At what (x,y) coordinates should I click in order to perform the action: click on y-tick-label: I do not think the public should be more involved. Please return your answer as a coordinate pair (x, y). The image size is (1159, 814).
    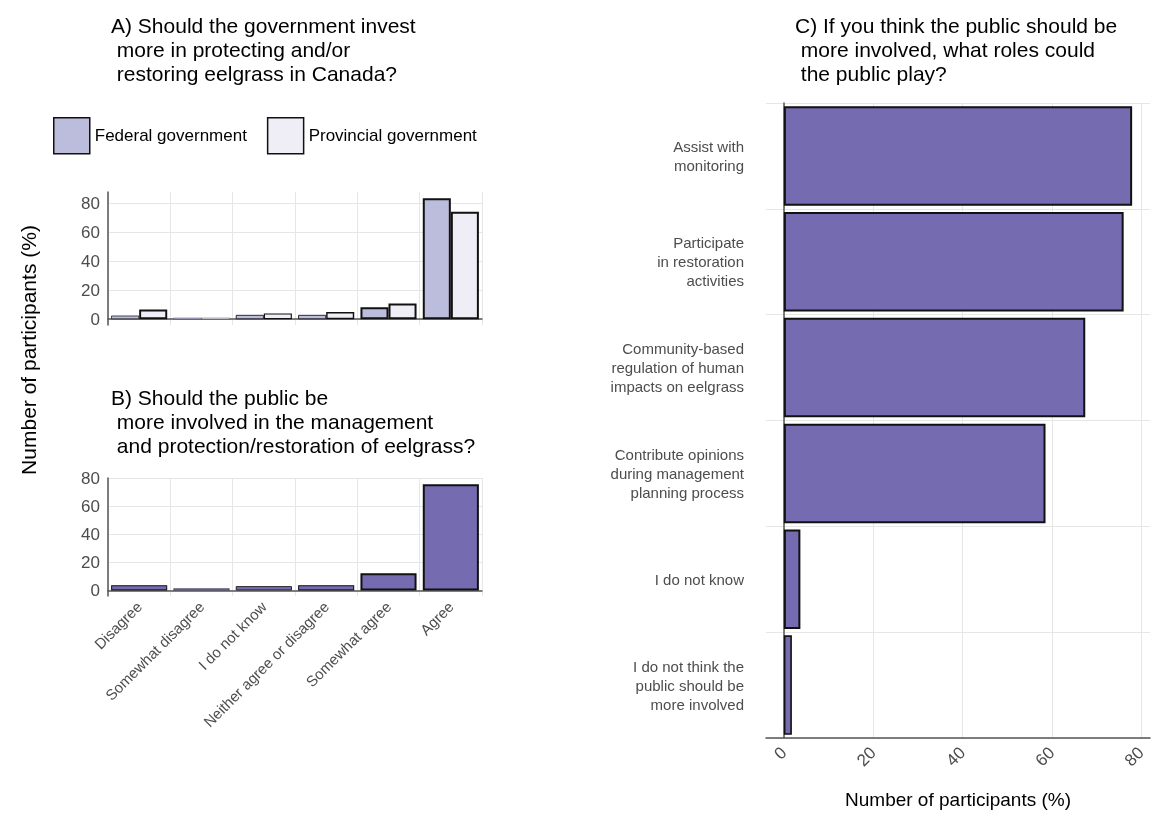
    Looking at the image, I should click on (688, 685).